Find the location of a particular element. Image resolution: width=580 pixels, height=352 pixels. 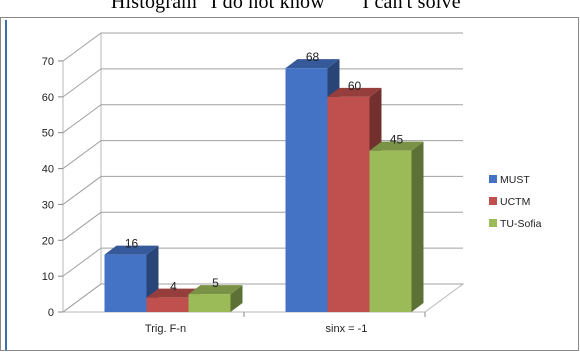

x-tick-label-0: Trig. F-n is located at coordinates (165, 329).